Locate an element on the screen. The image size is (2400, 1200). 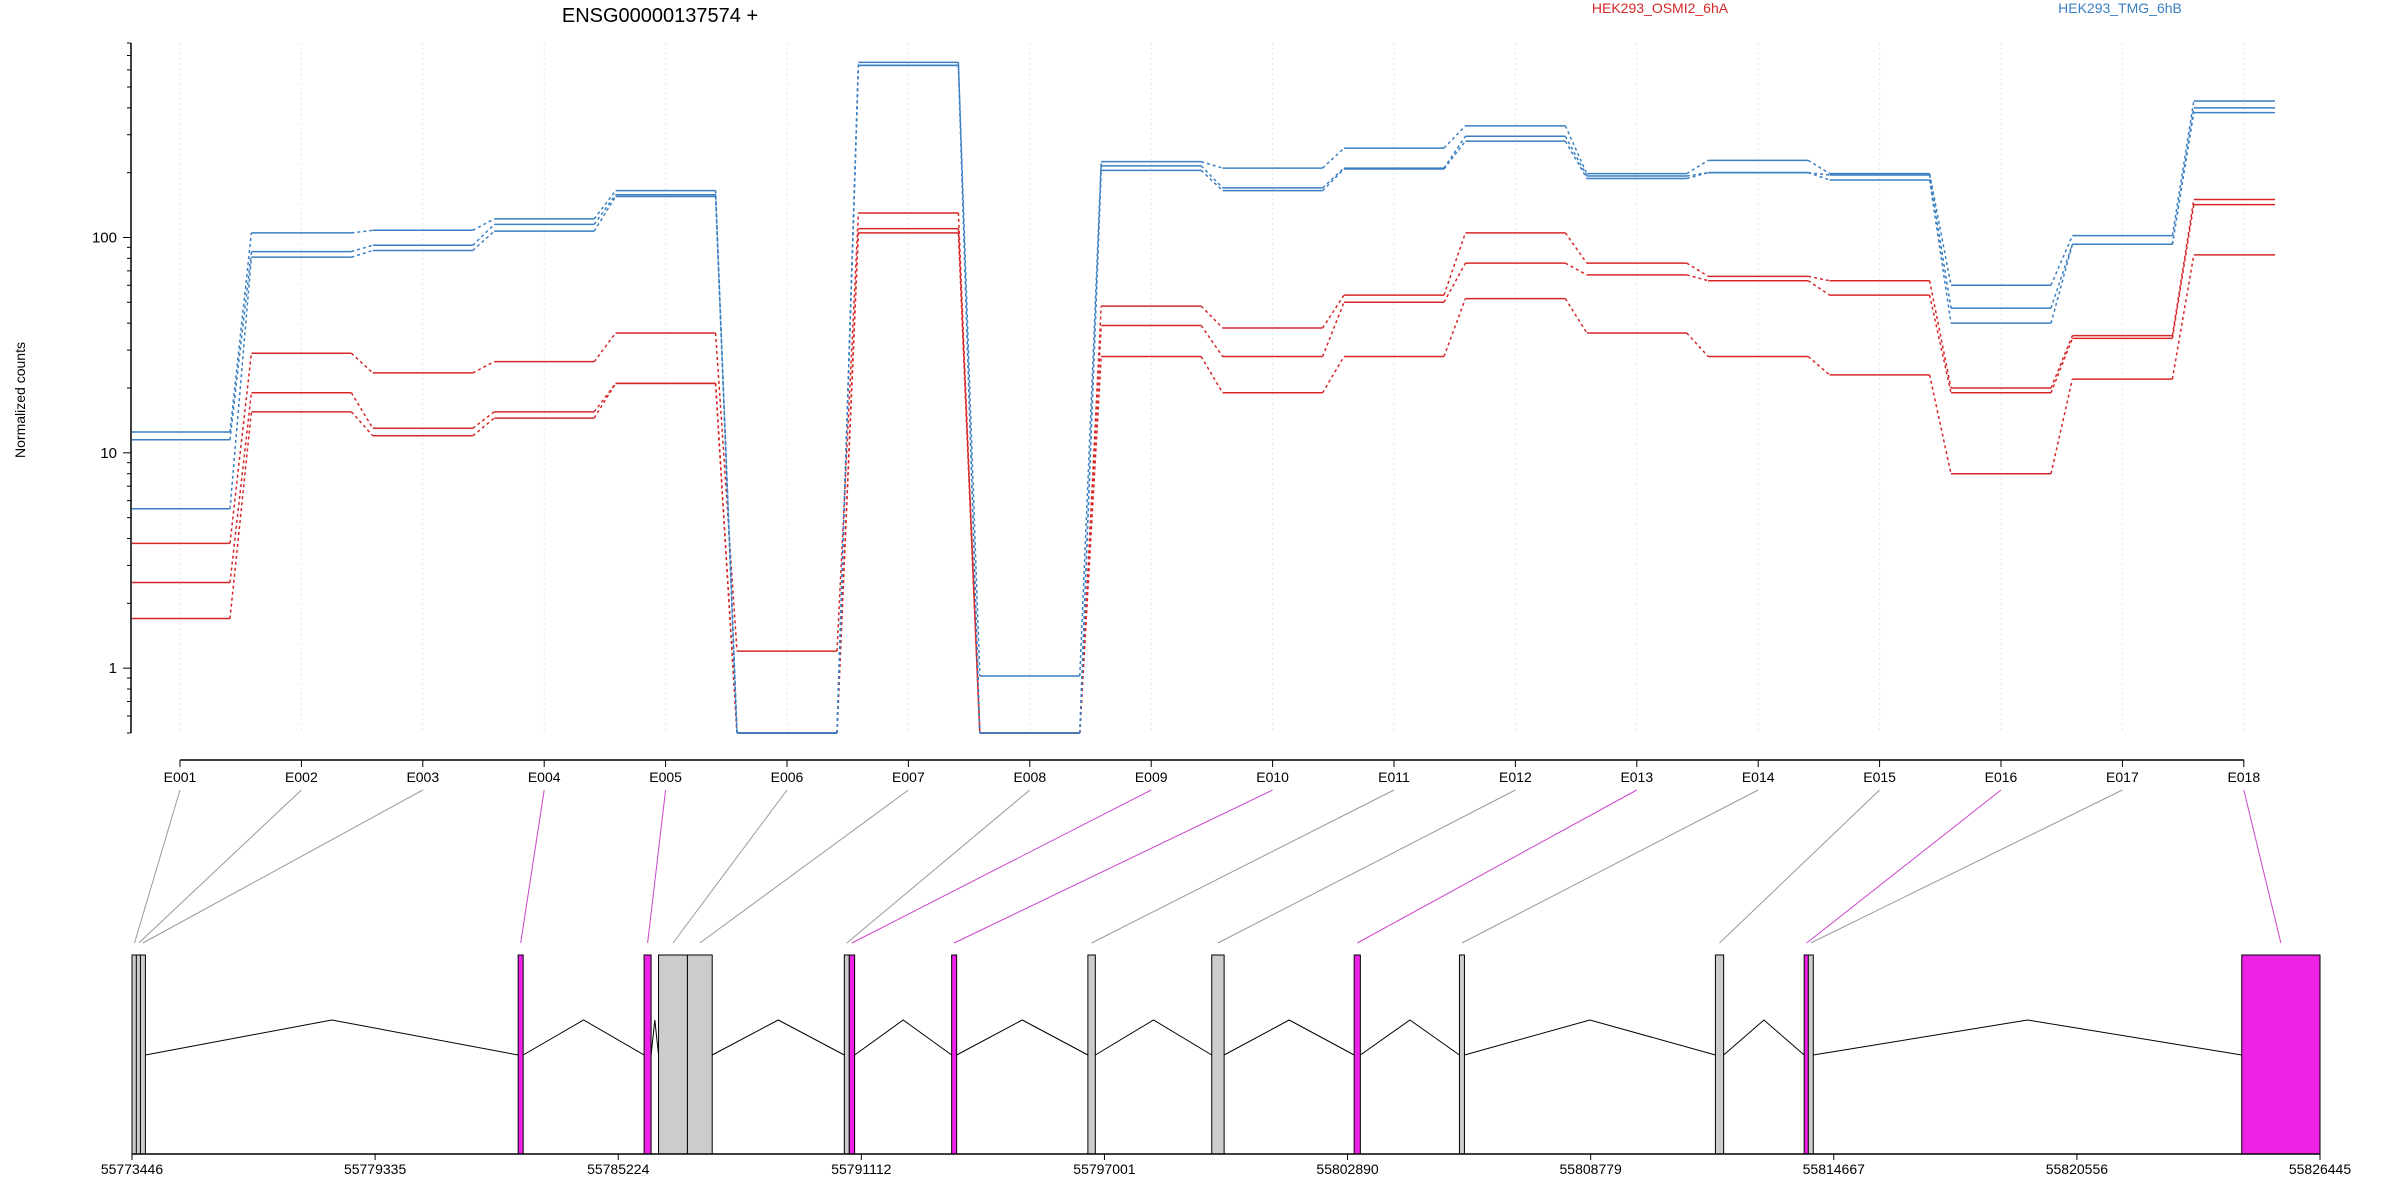
exon-box-E007 is located at coordinates (699, 1054).